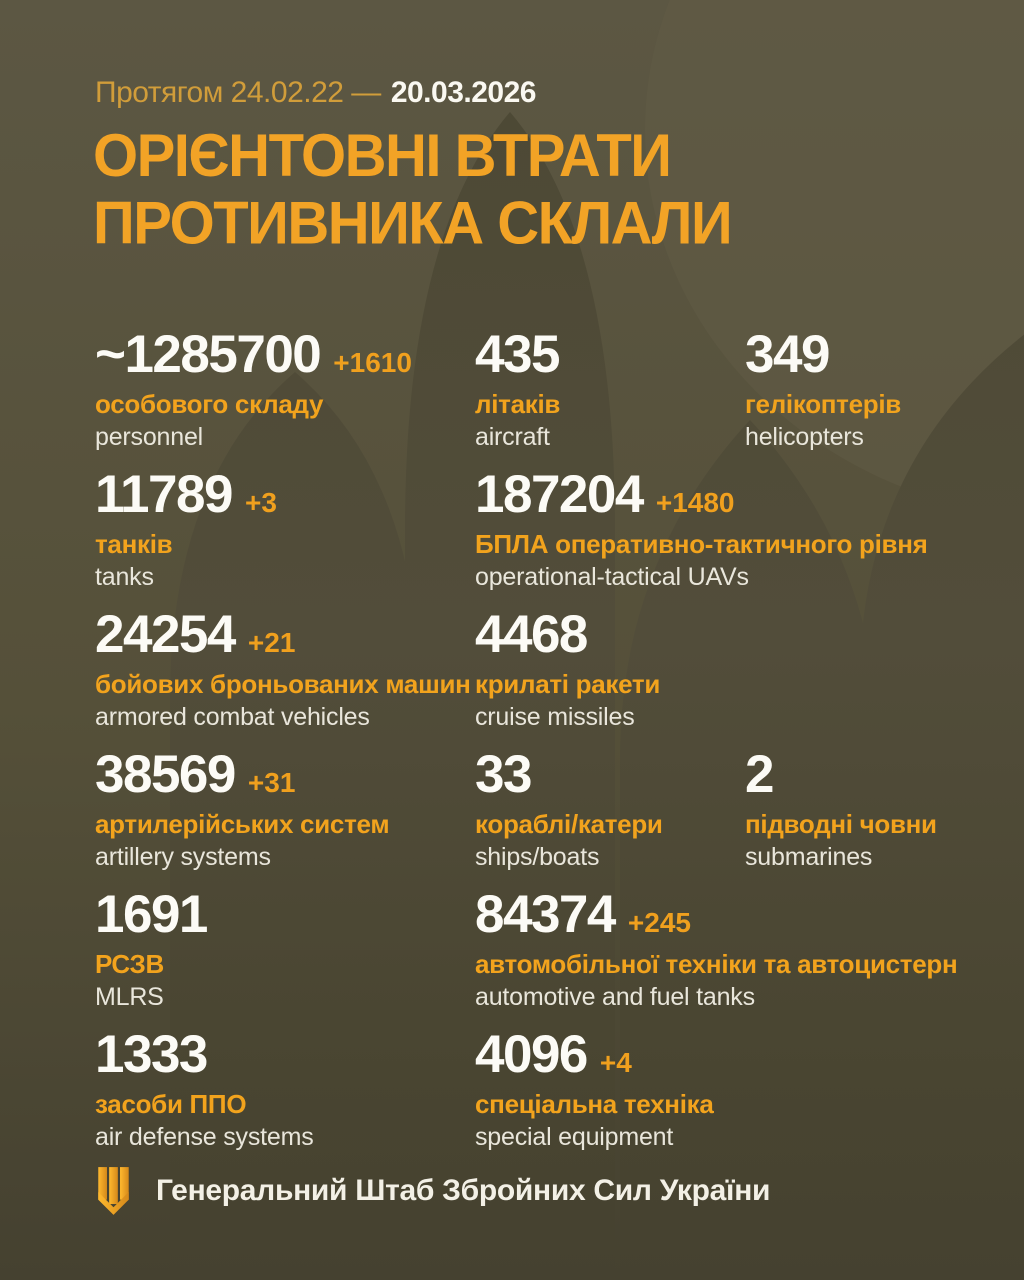  What do you see at coordinates (759, 774) in the screenshot?
I see `stat-value: 2` at bounding box center [759, 774].